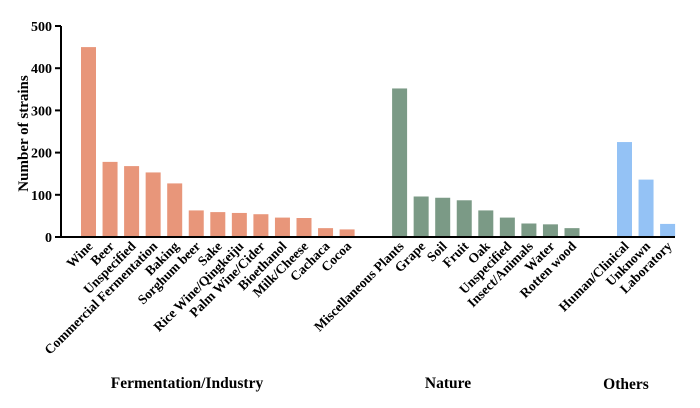 This screenshot has height=408, width=700. What do you see at coordinates (626, 384) in the screenshot?
I see `group-label-others: Others` at bounding box center [626, 384].